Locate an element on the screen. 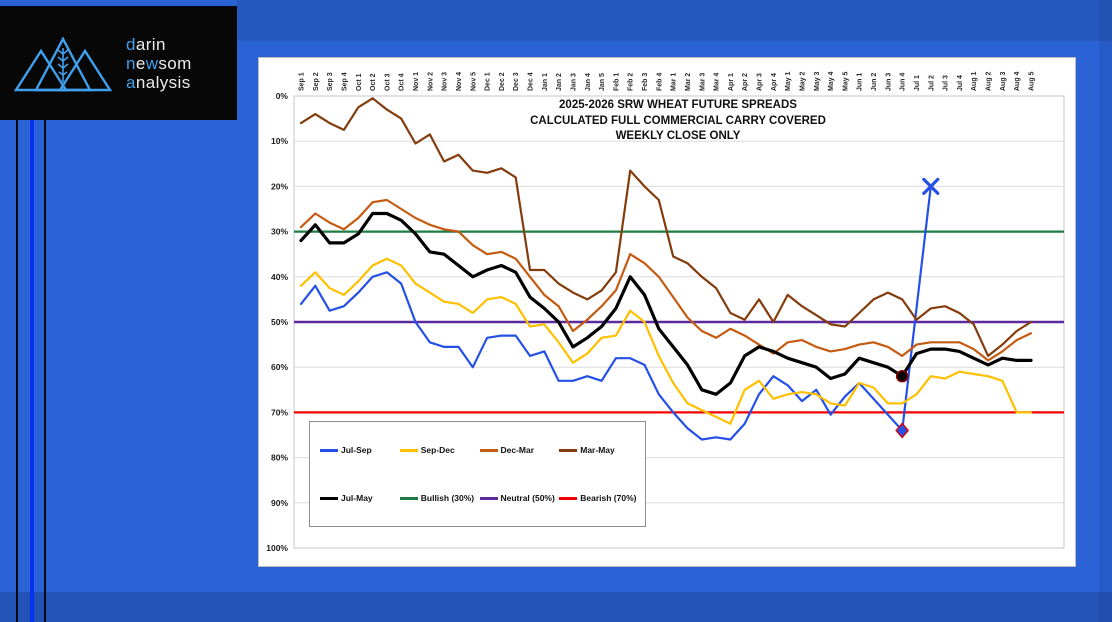 The image size is (1112, 622). x-axis-tick: Apr 3 is located at coordinates (760, 82).